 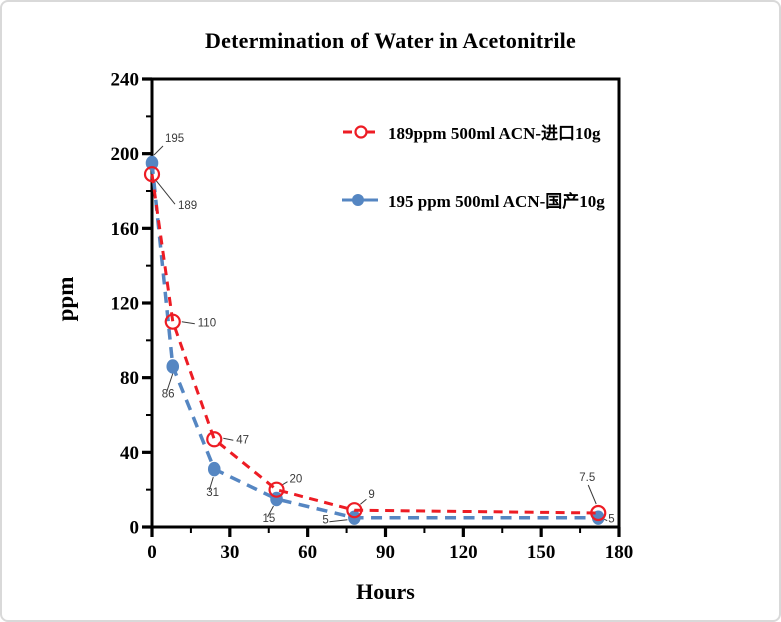 I want to click on svg-text: 40, so click(x=129, y=453).